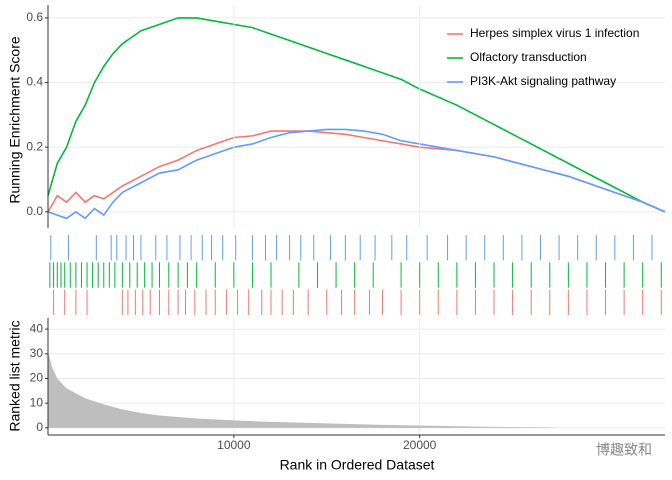 This screenshot has width=672, height=480. Describe the element at coordinates (37, 402) in the screenshot. I see `y-tick-label: 10` at that location.